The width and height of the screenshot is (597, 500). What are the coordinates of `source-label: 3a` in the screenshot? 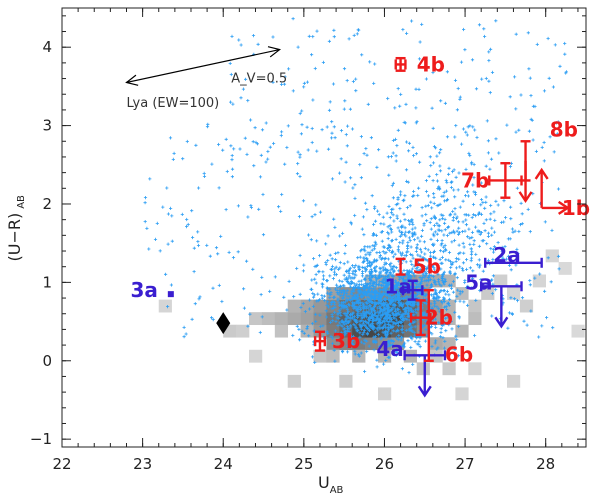 It's located at (144, 290).